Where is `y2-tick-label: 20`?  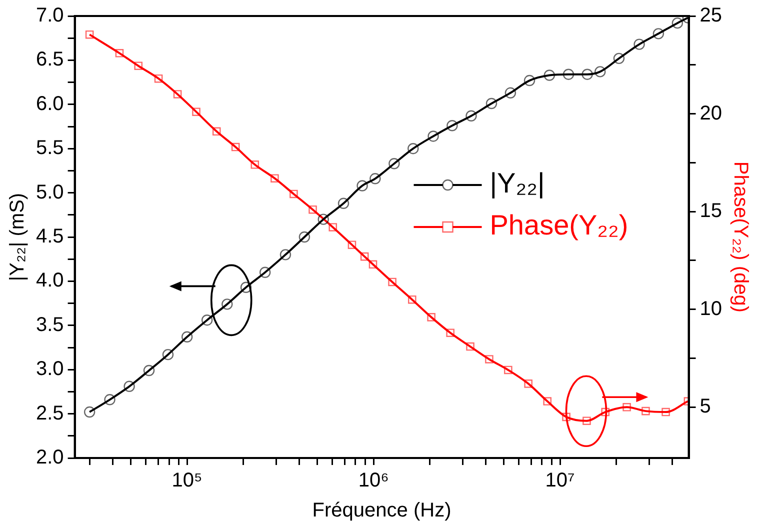 y2-tick-label: 20 is located at coordinates (711, 113).